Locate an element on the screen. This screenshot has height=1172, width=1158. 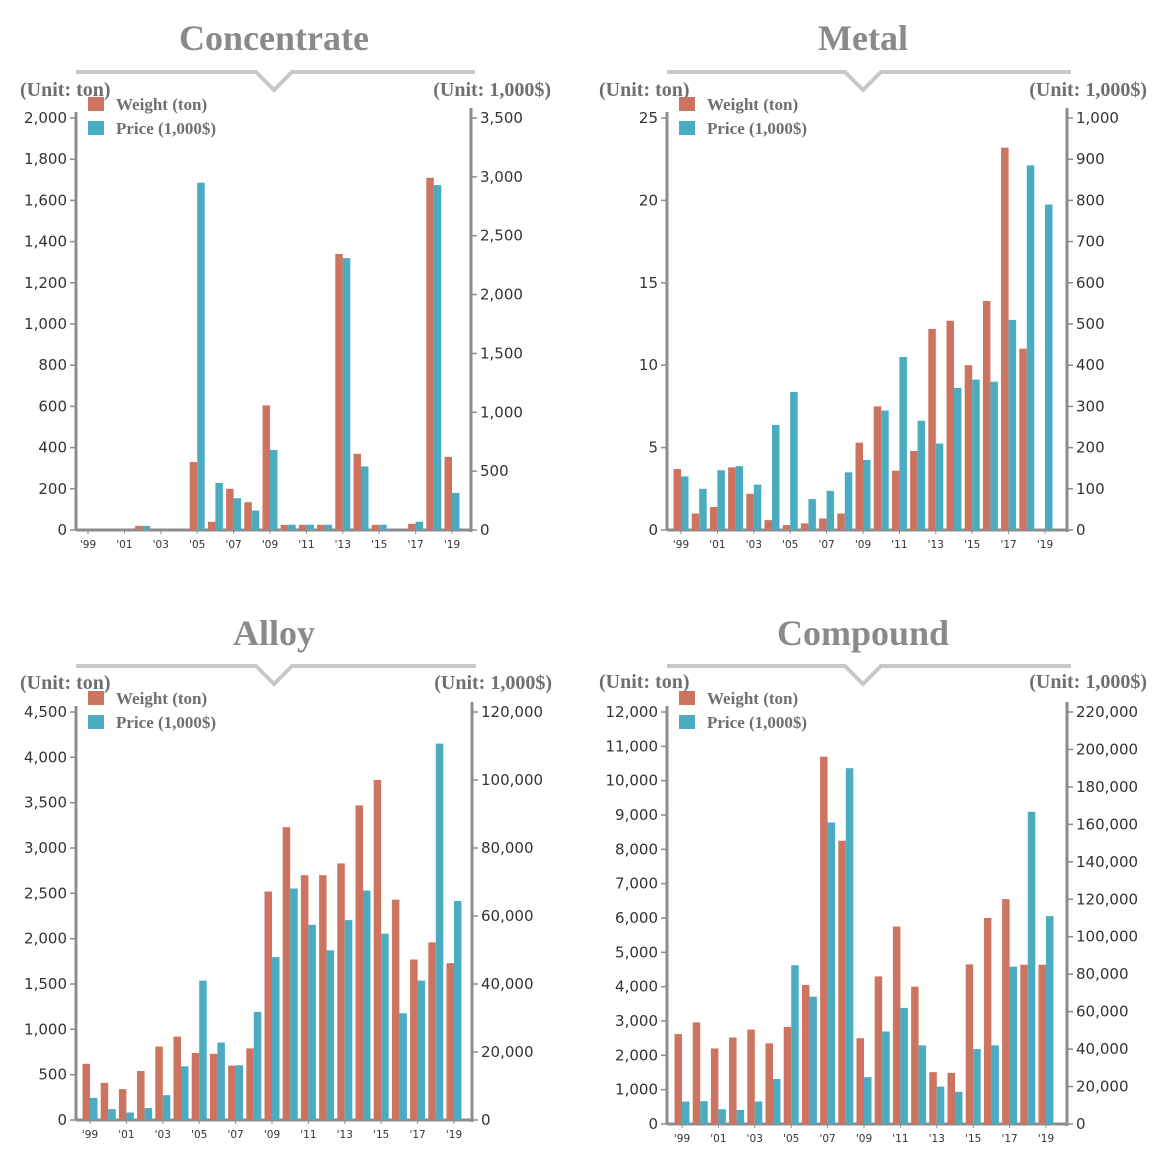
left-tick-label: 1,000 is located at coordinates (45, 1029).